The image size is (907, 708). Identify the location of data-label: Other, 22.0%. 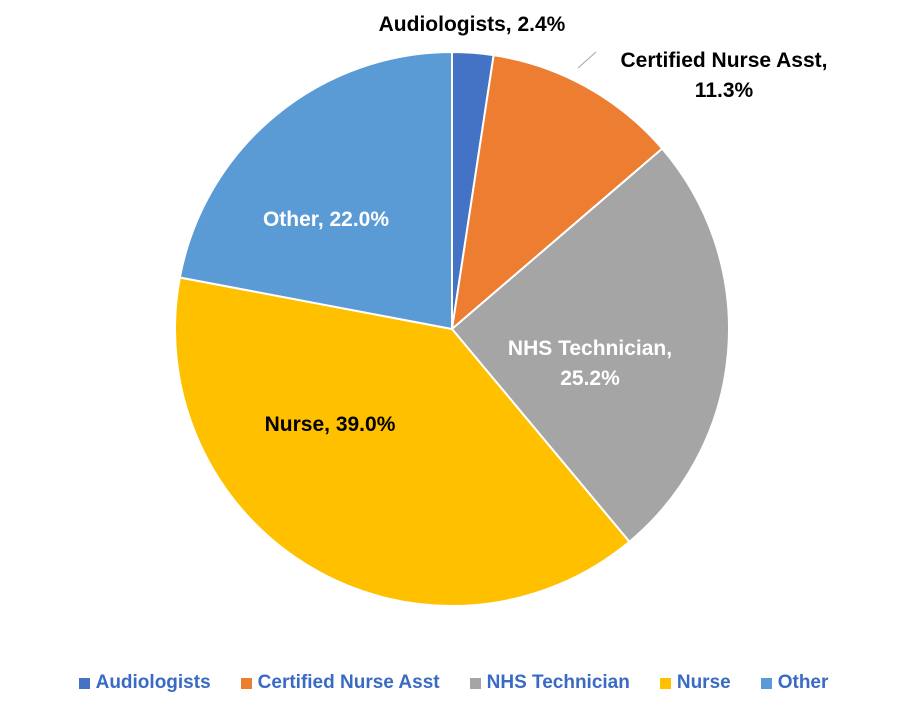
(326, 219).